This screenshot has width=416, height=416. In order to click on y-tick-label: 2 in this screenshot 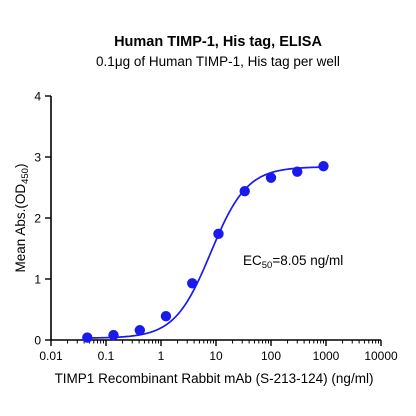, I will do `click(37, 219)`.